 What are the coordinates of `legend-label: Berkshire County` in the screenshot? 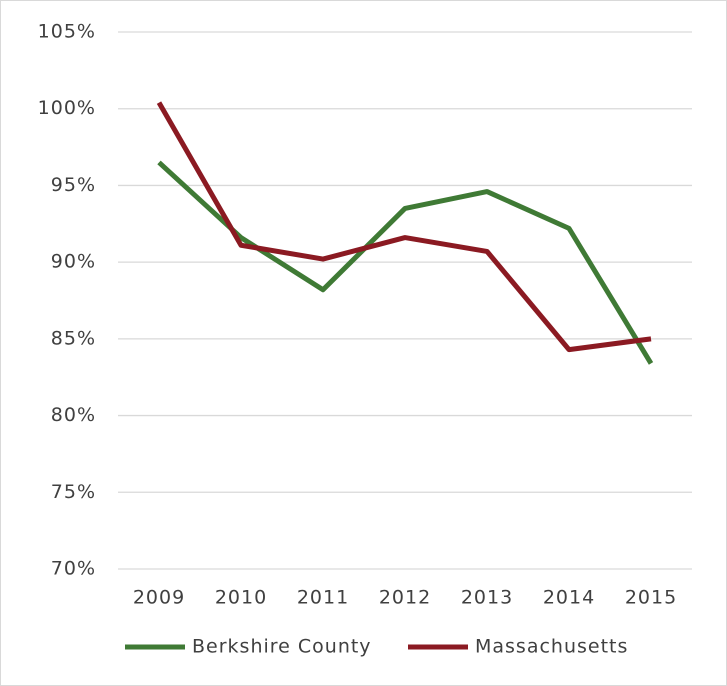 It's located at (282, 647).